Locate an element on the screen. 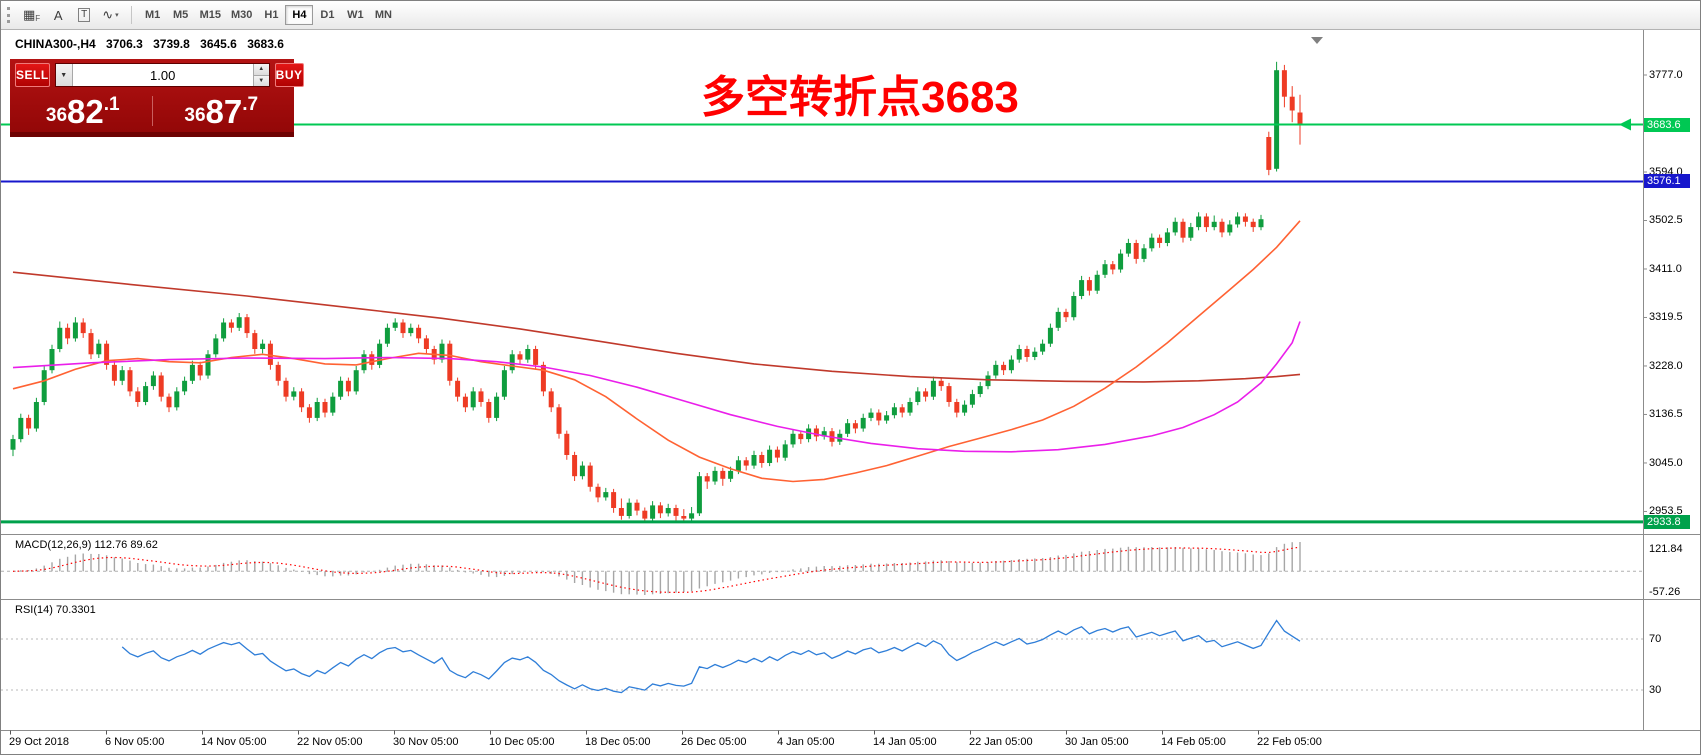  timeframe-button-M5: M5 is located at coordinates (180, 15).